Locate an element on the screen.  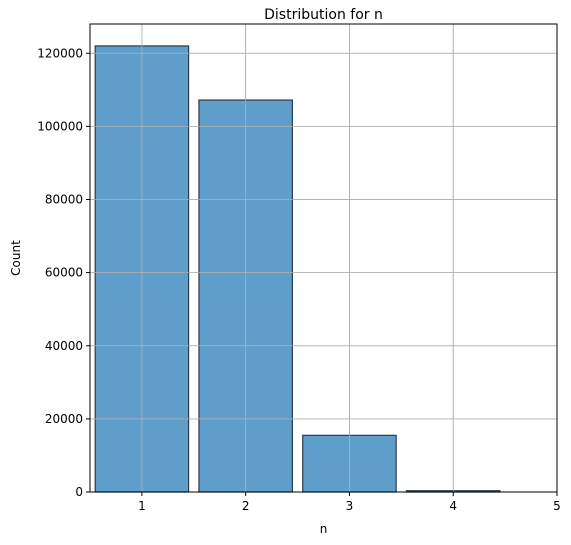
x-tick-label: 3 is located at coordinates (350, 506).